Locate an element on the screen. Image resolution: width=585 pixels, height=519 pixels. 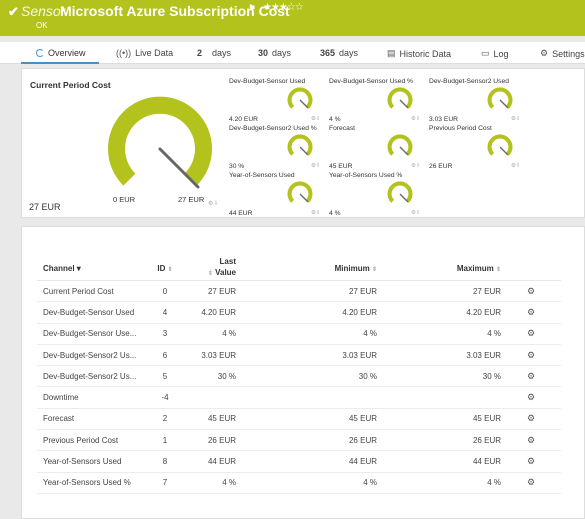
sort-desc-icon: ▾ is located at coordinates (78, 268).